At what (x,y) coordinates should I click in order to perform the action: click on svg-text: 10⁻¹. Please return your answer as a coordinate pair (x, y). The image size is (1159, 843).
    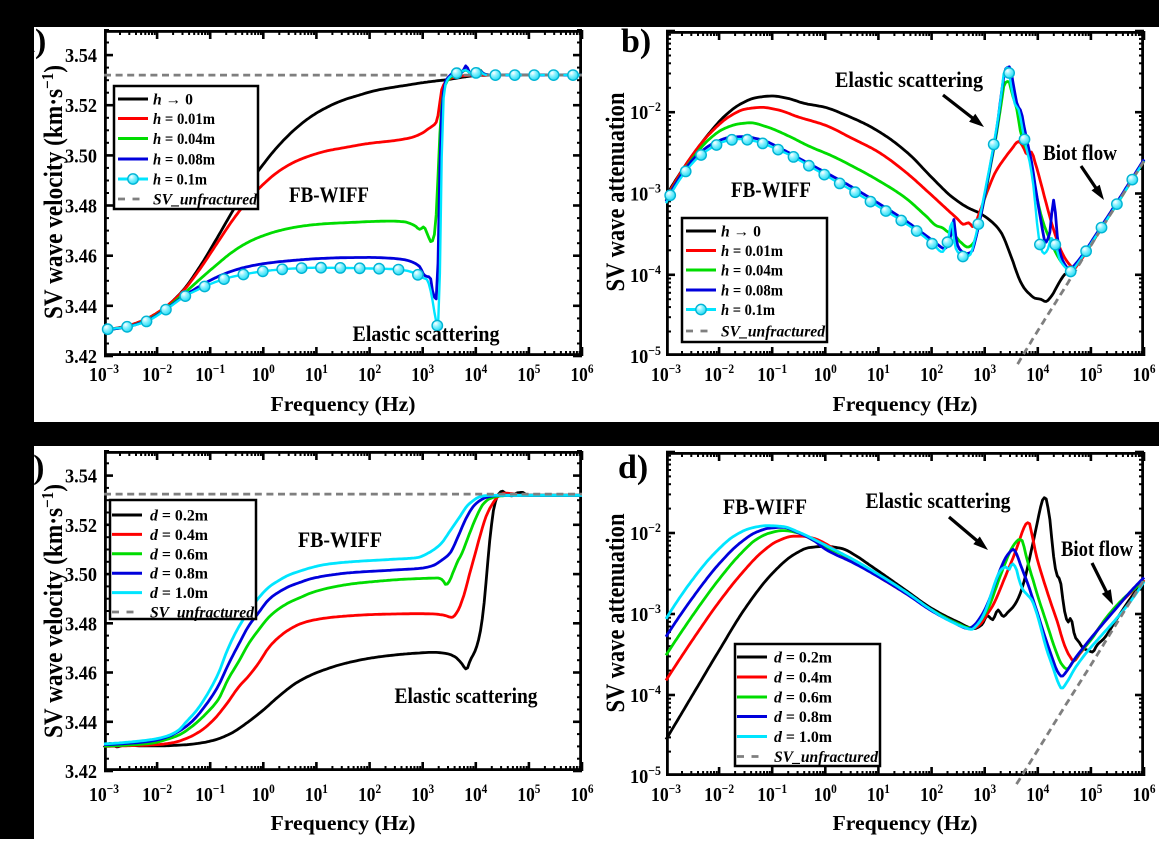
    Looking at the image, I should click on (772, 793).